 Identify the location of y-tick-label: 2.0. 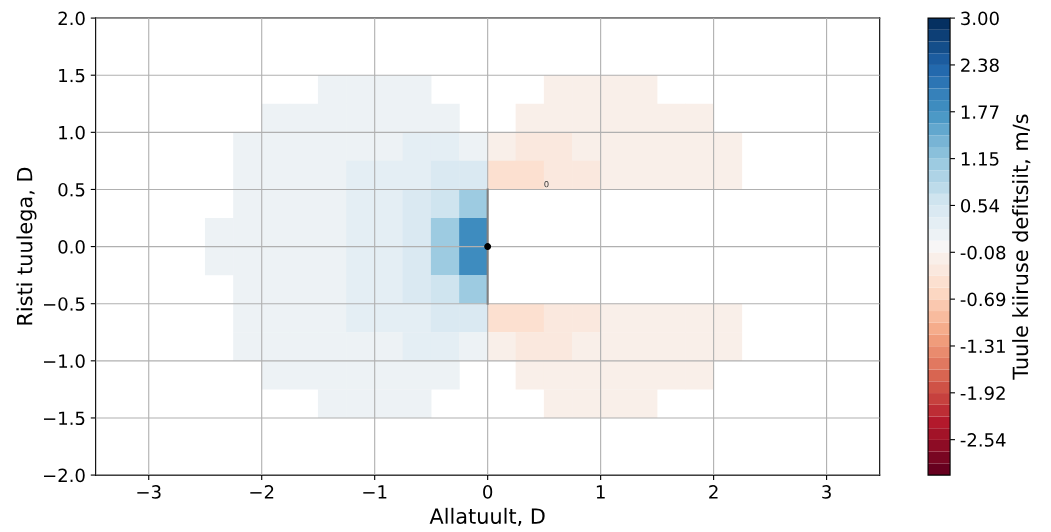
(71, 18).